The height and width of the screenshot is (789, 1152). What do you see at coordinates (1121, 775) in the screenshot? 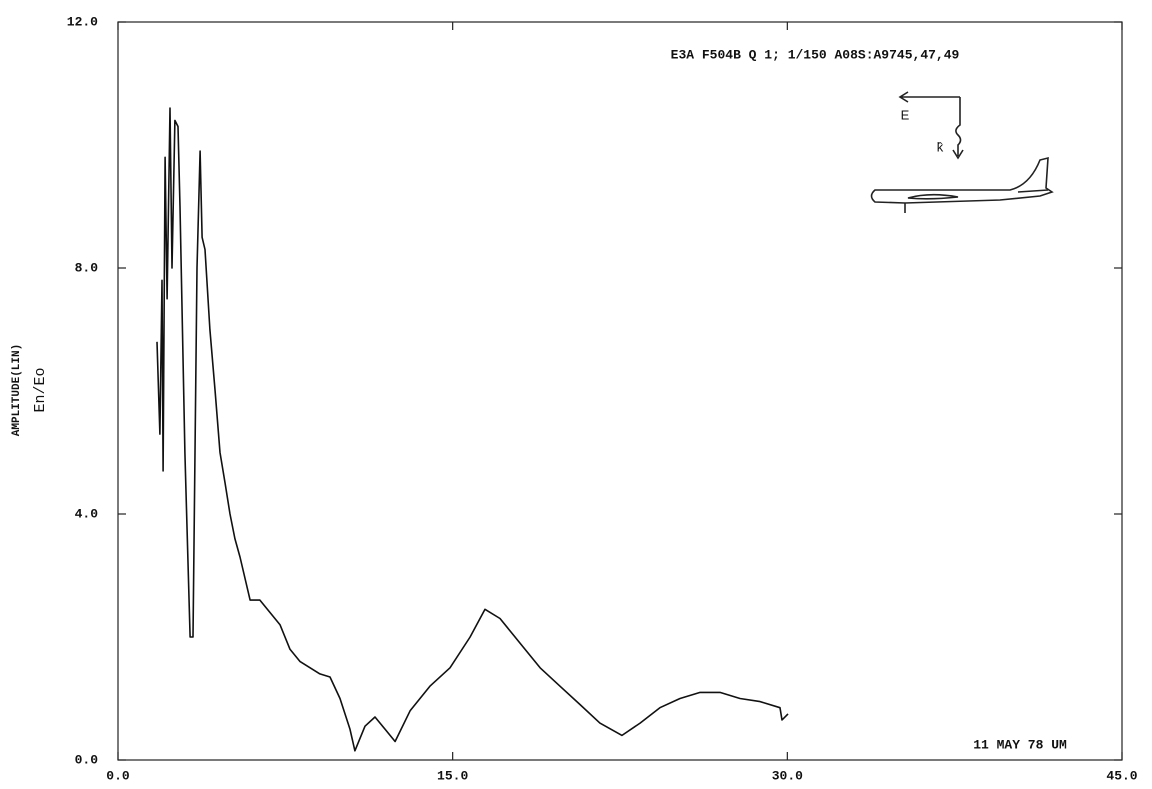
I see `x-tick-label: 45.0` at bounding box center [1121, 775].